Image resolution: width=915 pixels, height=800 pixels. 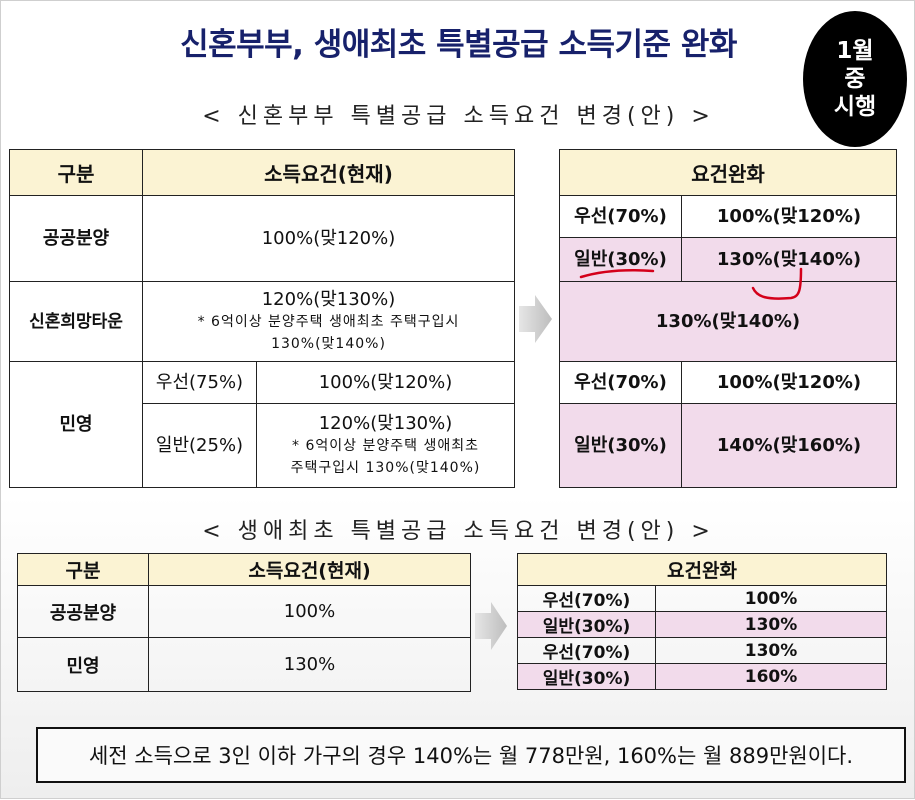 I want to click on section1-heading: < 신혼부부 특별공급 소득요건 변경(안) >, so click(x=458, y=116).